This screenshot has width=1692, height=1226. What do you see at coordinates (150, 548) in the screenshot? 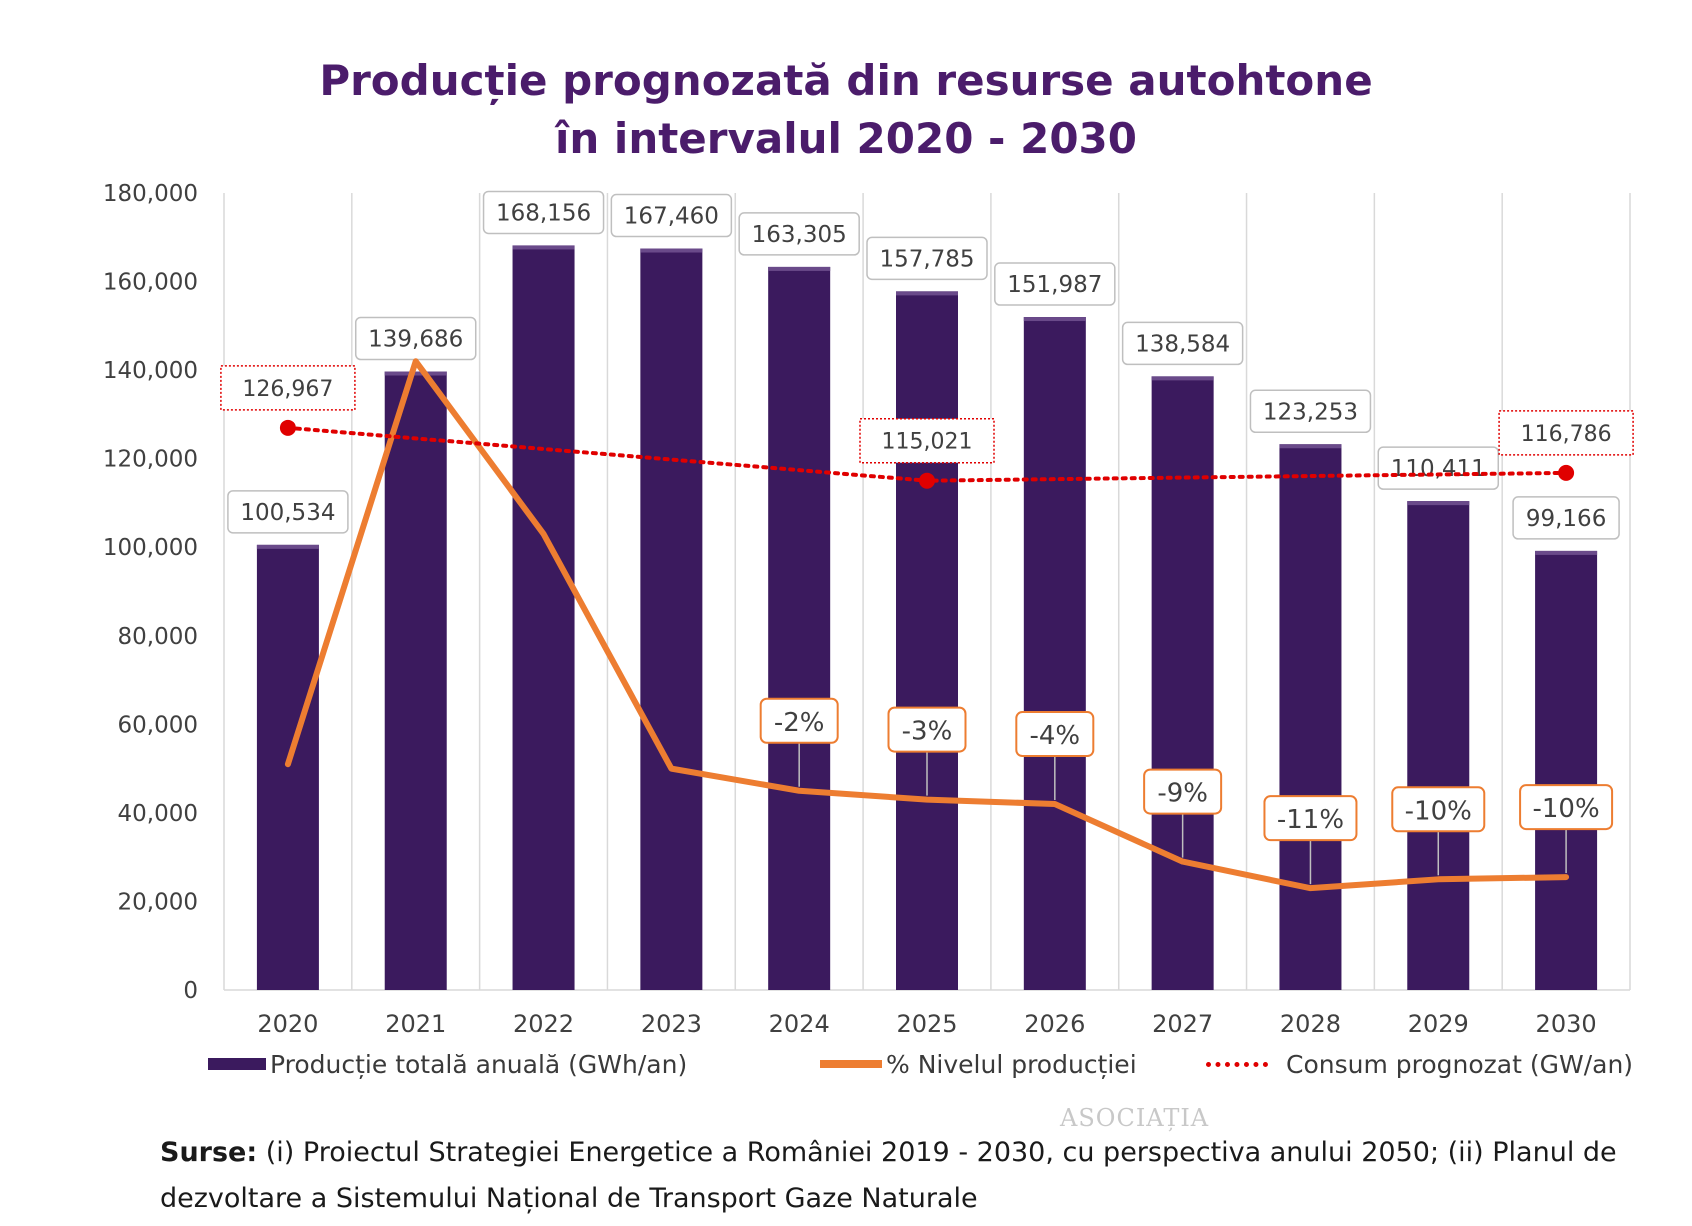
I see `y-tick-label: 100,000` at bounding box center [150, 548].